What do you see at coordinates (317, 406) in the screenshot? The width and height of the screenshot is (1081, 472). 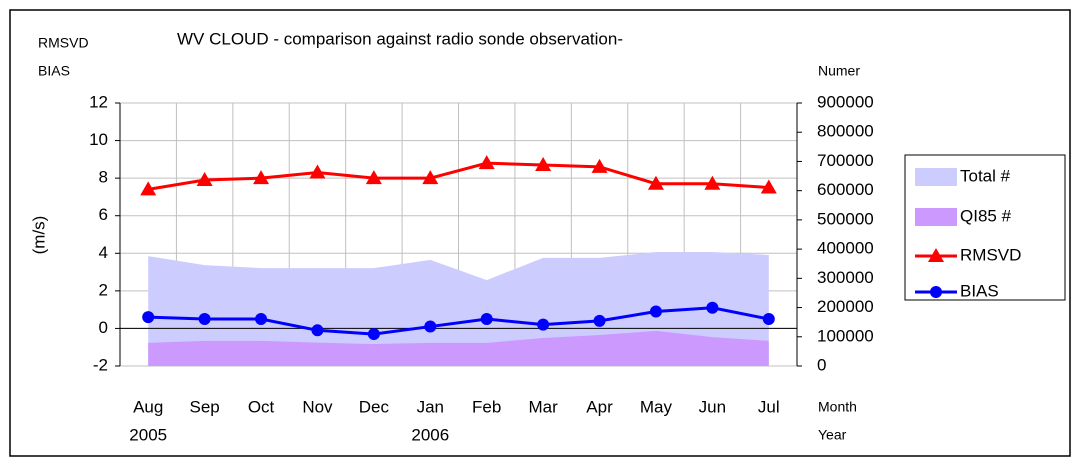 I see `x-tick-label: Nov` at bounding box center [317, 406].